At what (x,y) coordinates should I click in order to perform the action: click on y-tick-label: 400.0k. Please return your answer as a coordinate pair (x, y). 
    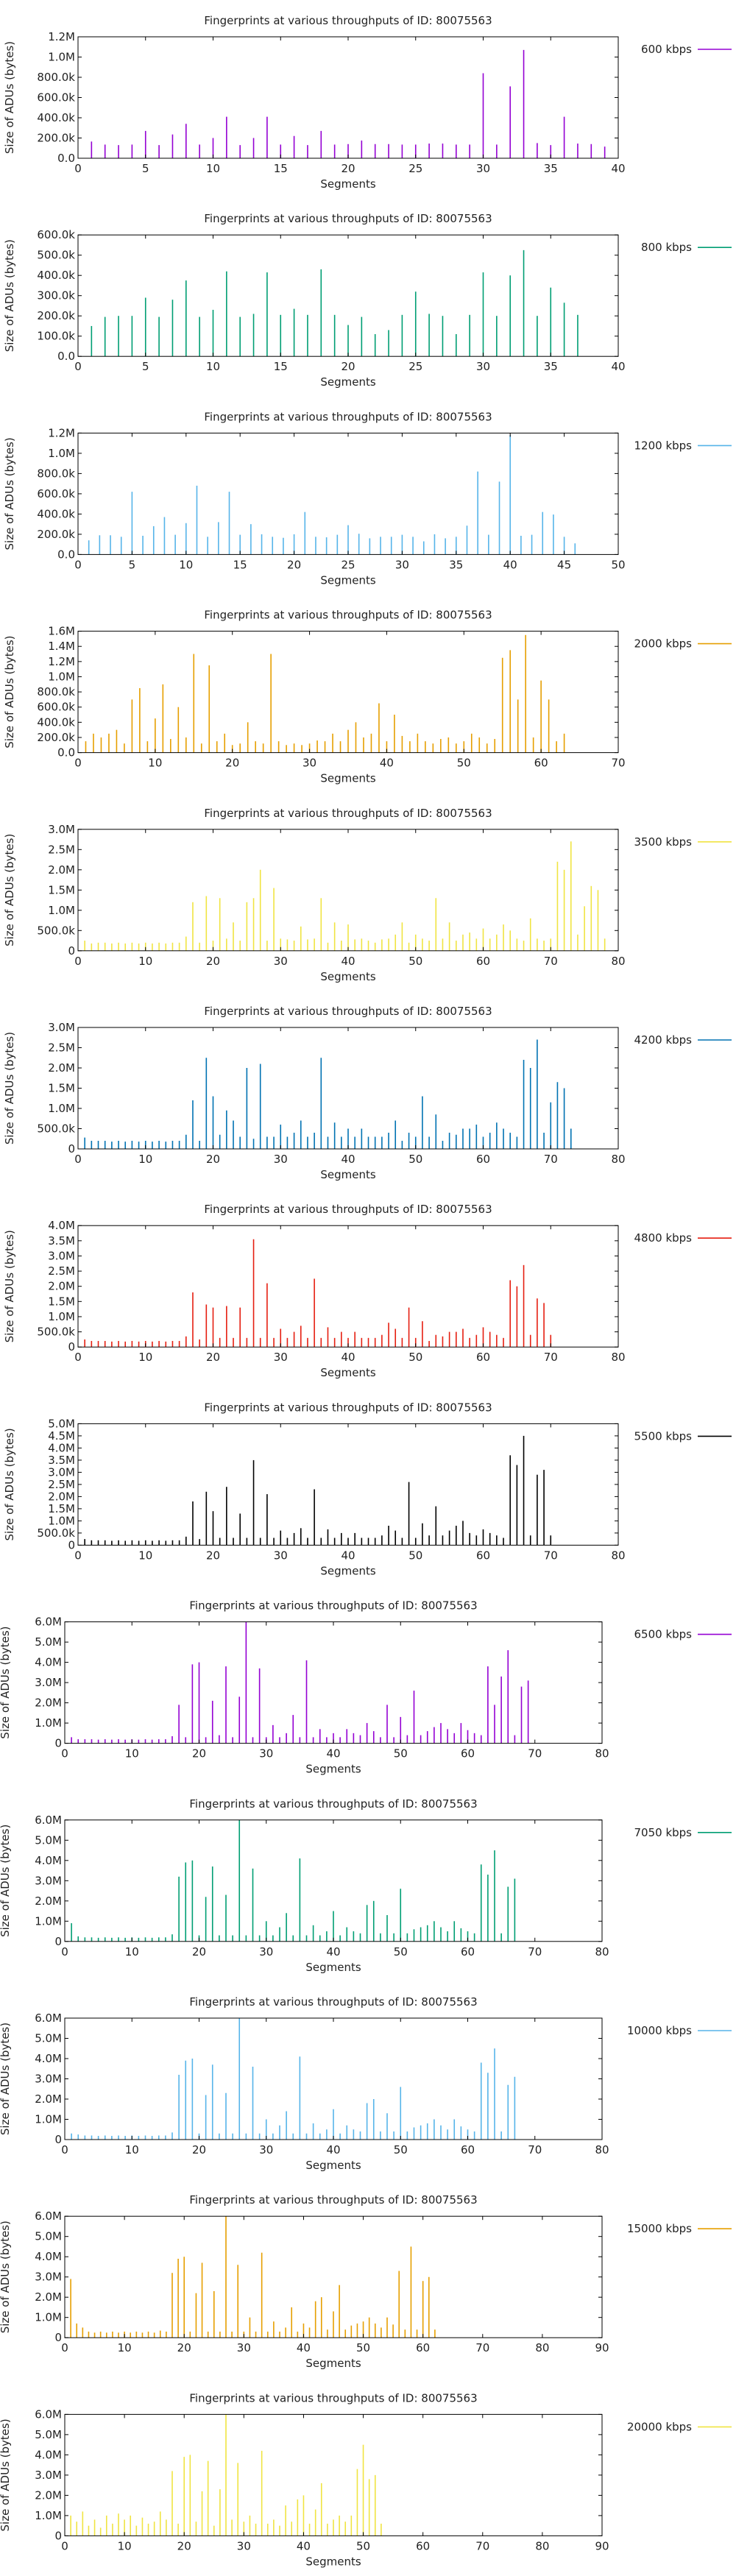
    Looking at the image, I should click on (56, 275).